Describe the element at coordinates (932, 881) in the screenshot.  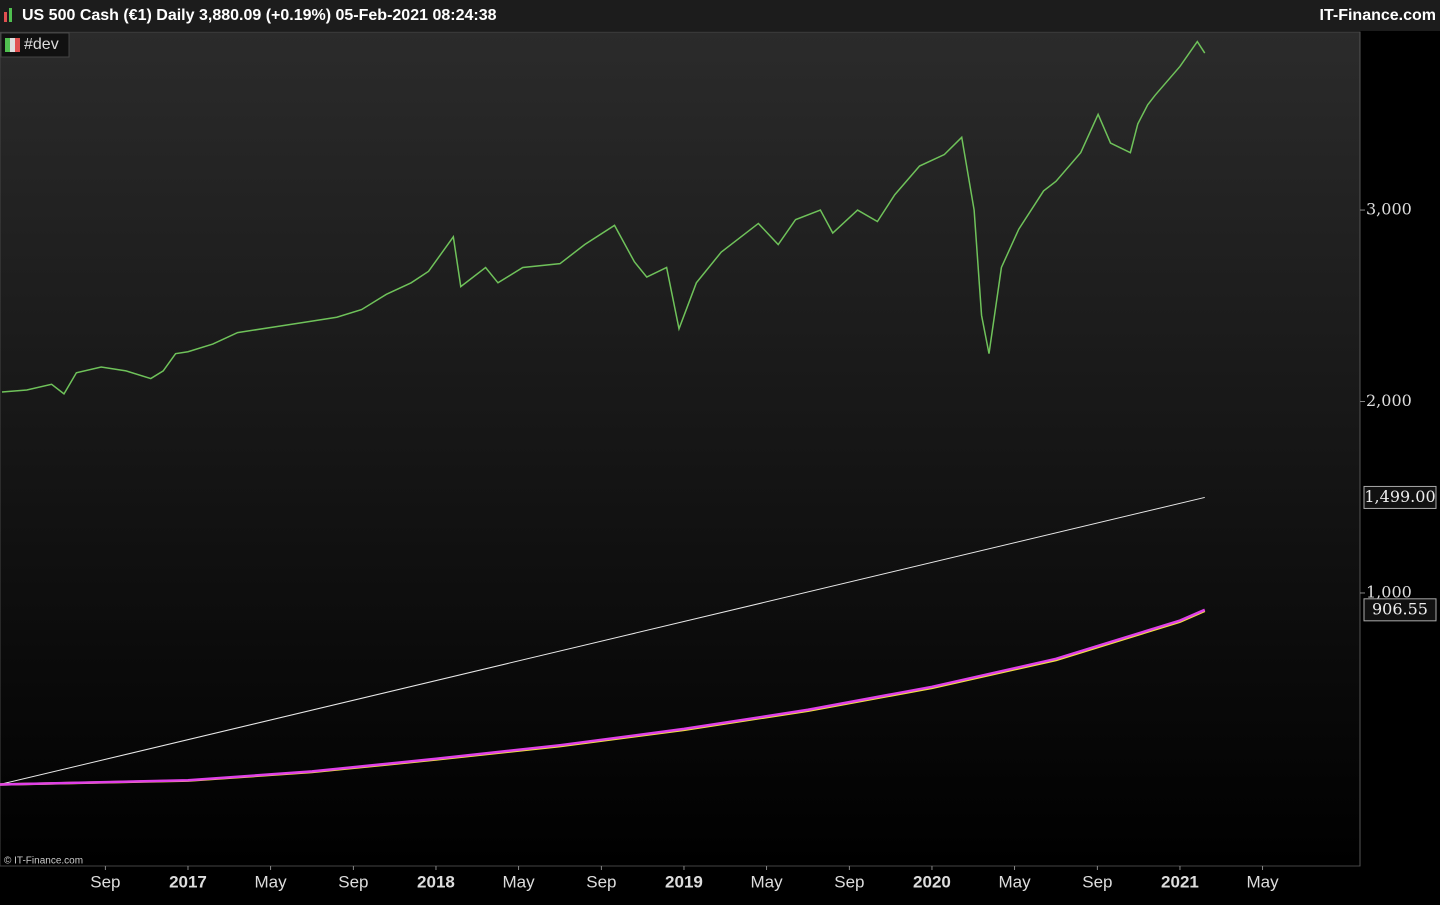
I see `x-tick-label: 2020` at that location.